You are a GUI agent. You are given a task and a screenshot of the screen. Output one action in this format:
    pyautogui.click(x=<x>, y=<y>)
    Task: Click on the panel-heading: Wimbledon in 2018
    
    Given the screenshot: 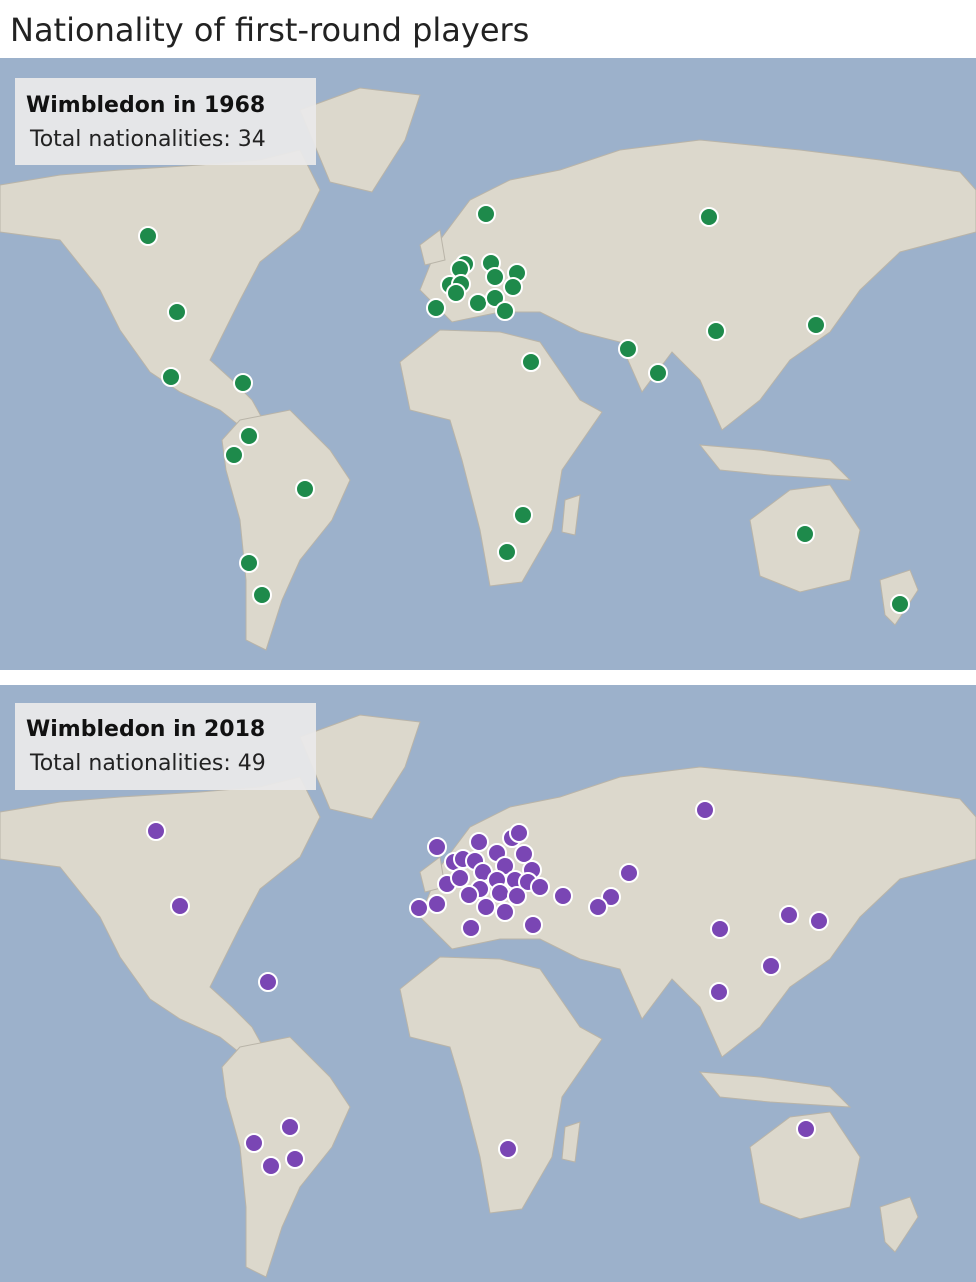 What is the action you would take?
    pyautogui.click(x=145, y=729)
    